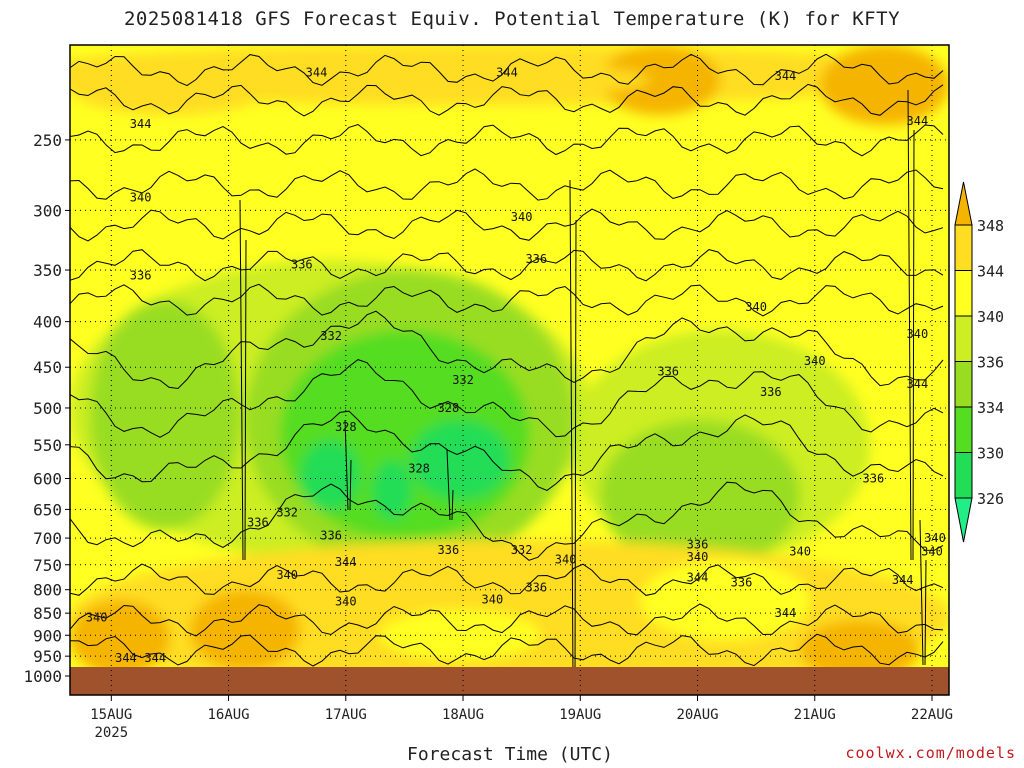 The height and width of the screenshot is (768, 1024). What do you see at coordinates (47, 635) in the screenshot?
I see `y-tick-label: 900` at bounding box center [47, 635].